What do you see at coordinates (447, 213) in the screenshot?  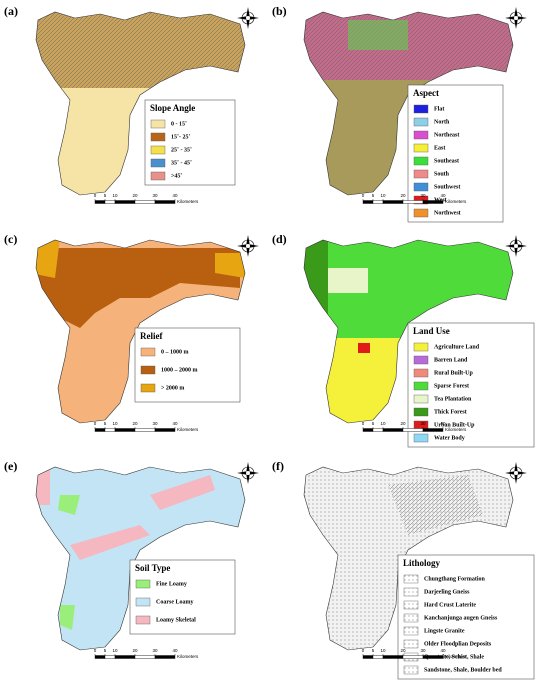 I see `legend-item: Northwest` at bounding box center [447, 213].